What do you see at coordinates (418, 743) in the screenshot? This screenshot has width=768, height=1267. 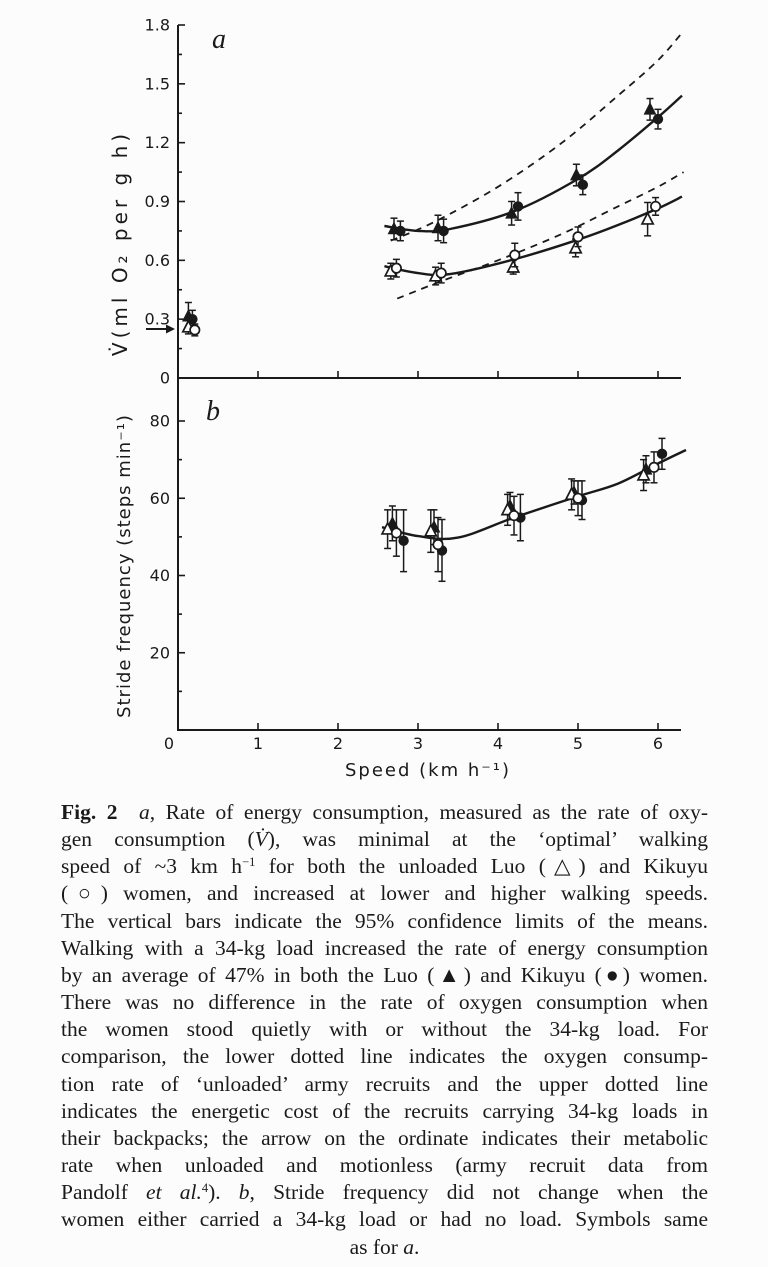 I see `x-tick-label: 3` at bounding box center [418, 743].